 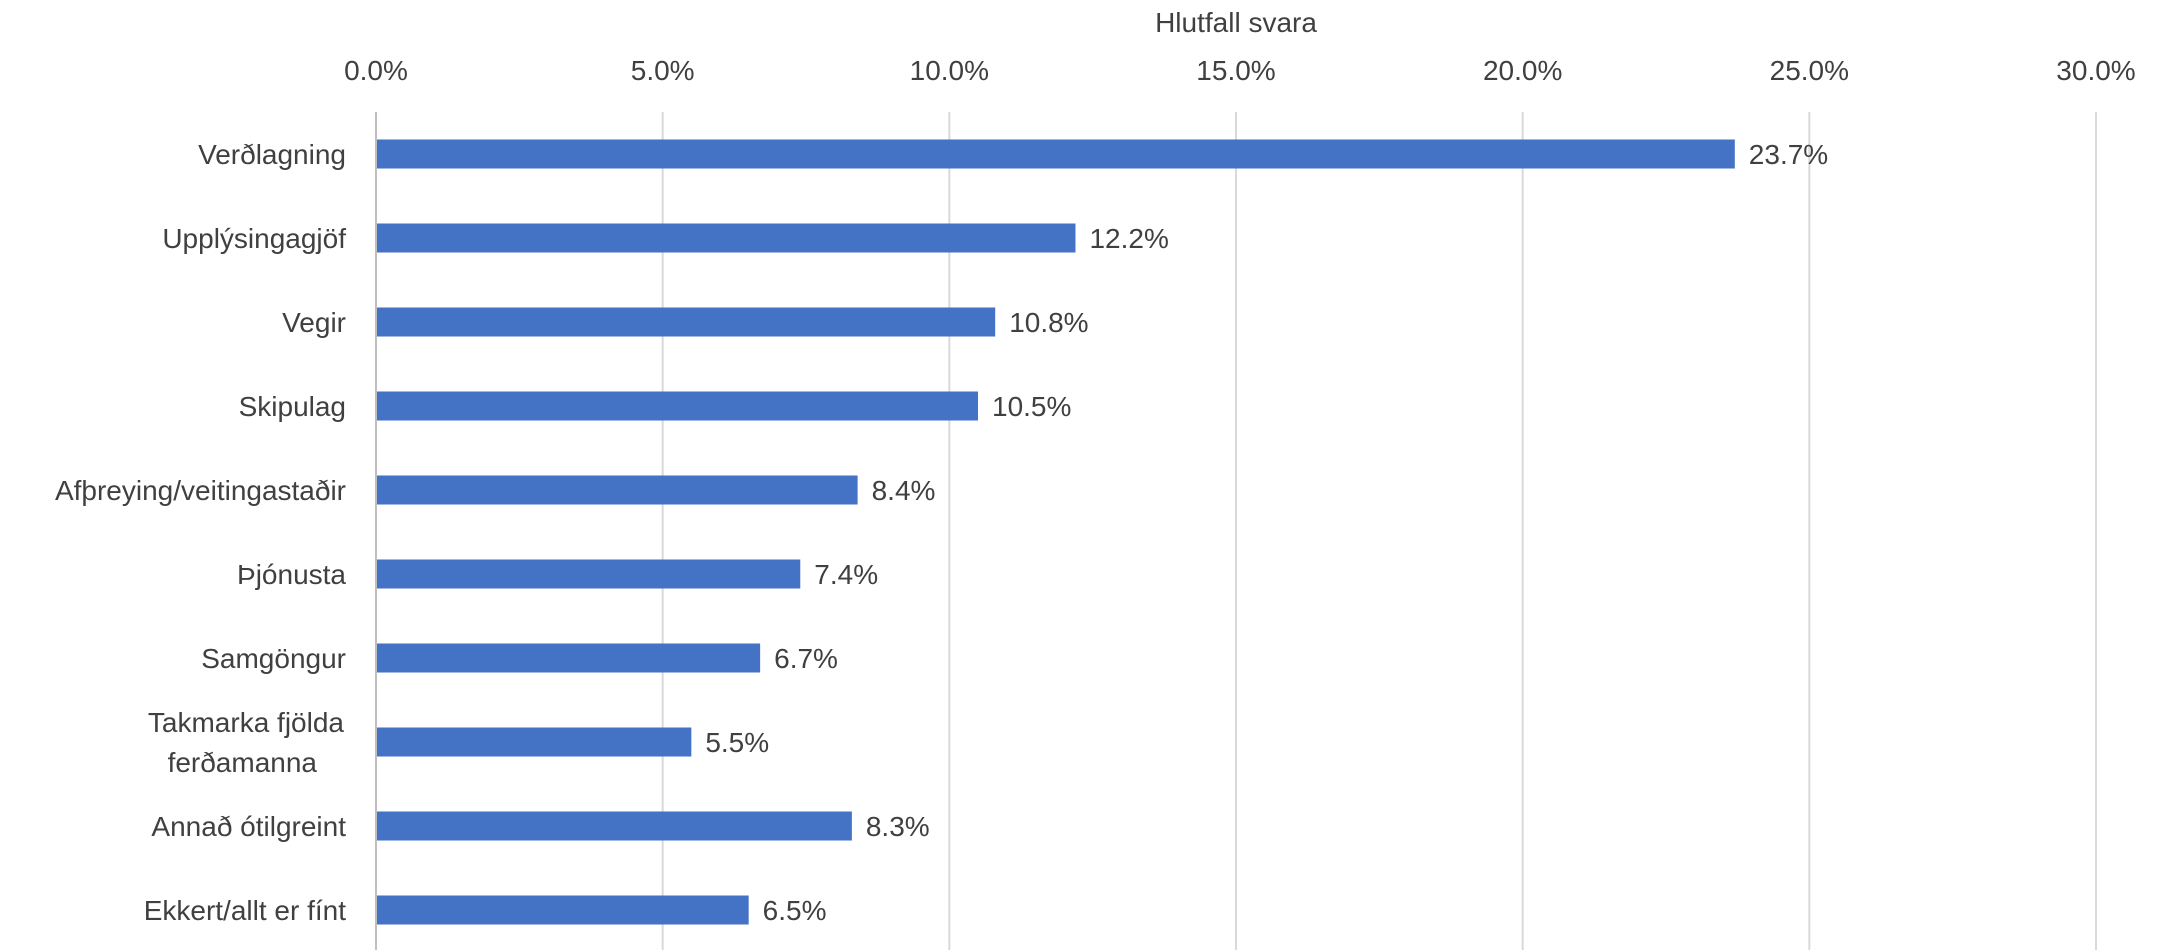 What do you see at coordinates (846, 574) in the screenshot?
I see `data-label: 7.4%` at bounding box center [846, 574].